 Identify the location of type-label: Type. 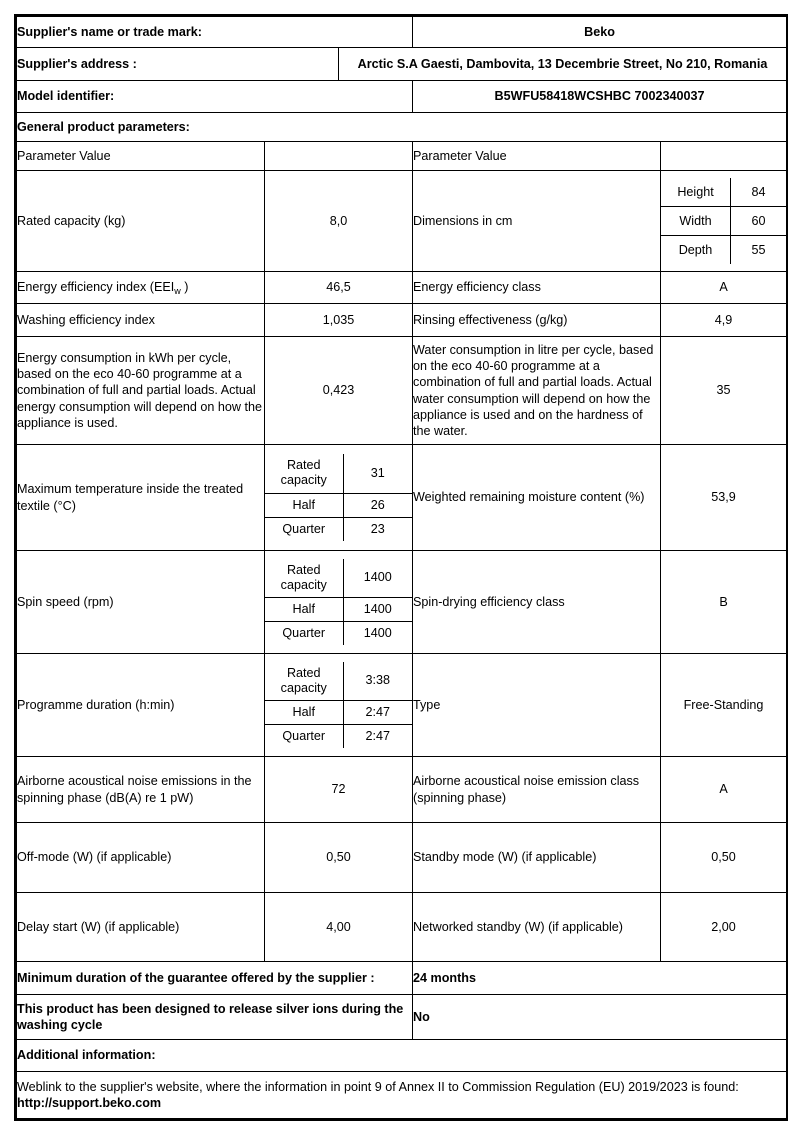
(537, 705).